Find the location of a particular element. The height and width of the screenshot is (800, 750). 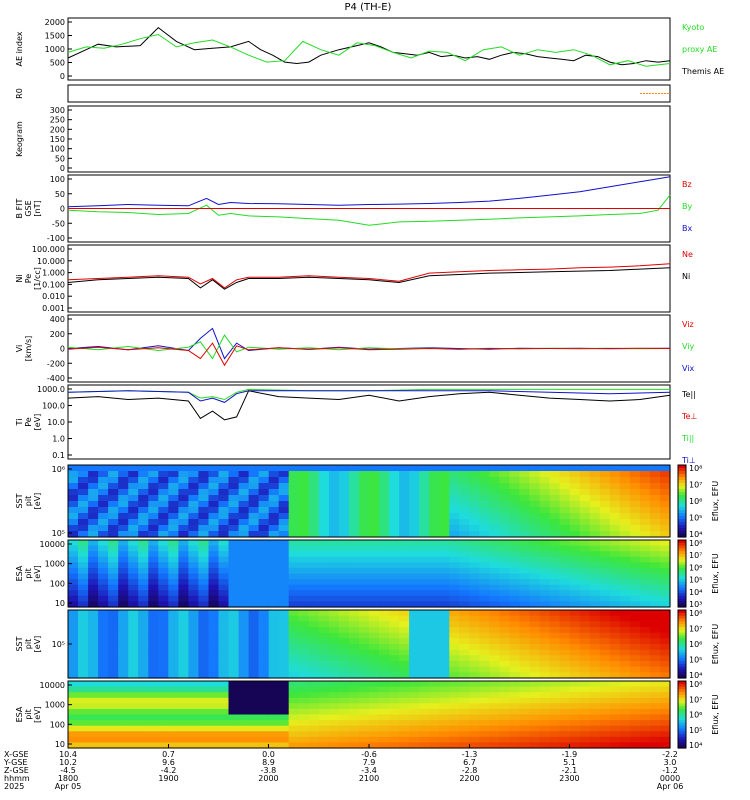

colorbar-tick-label: 10⁷ is located at coordinates (695, 485).